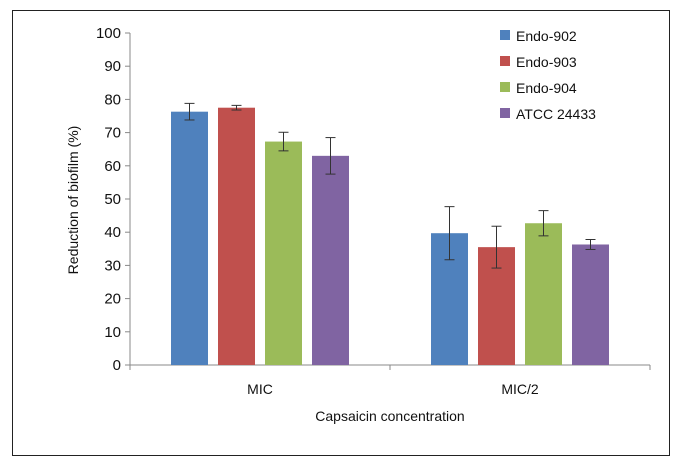  Describe the element at coordinates (112, 166) in the screenshot. I see `y-tick-label: 60` at that location.